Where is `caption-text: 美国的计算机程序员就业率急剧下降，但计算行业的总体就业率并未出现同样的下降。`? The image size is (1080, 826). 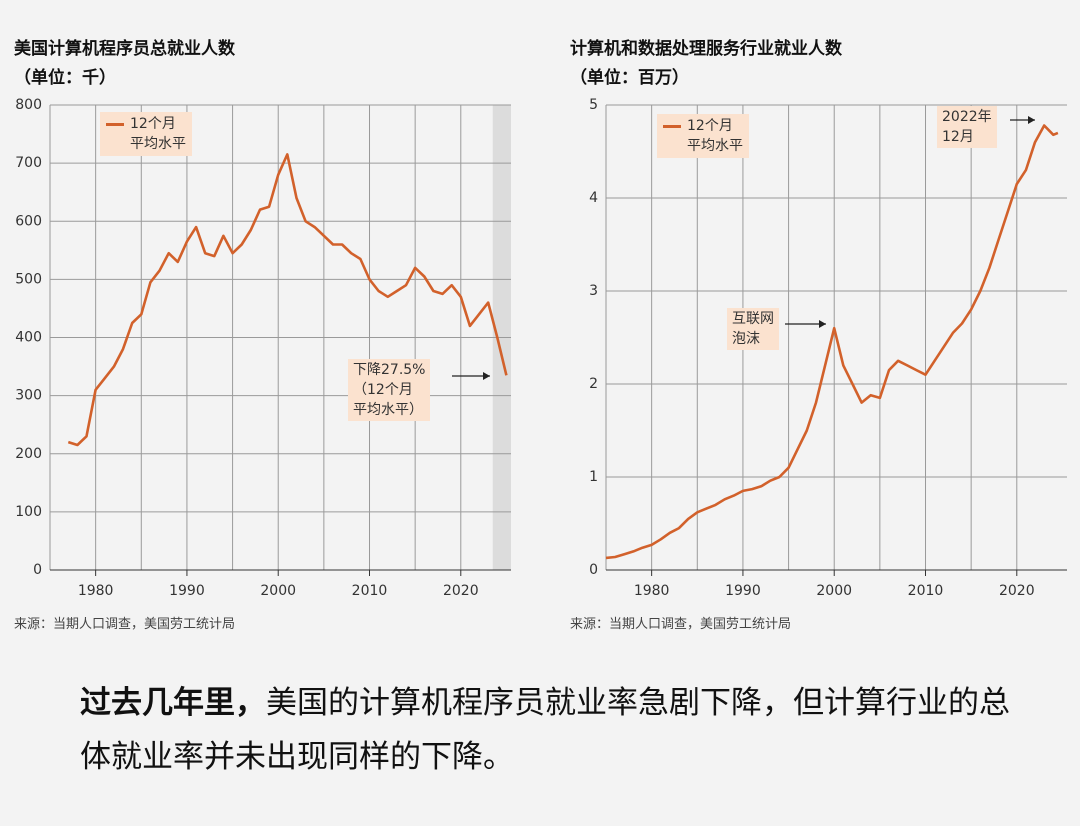 caption-text: 美国的计算机程序员就业率急剧下降，但计算行业的总体就业率并未出现同样的下降。 is located at coordinates (545, 730).